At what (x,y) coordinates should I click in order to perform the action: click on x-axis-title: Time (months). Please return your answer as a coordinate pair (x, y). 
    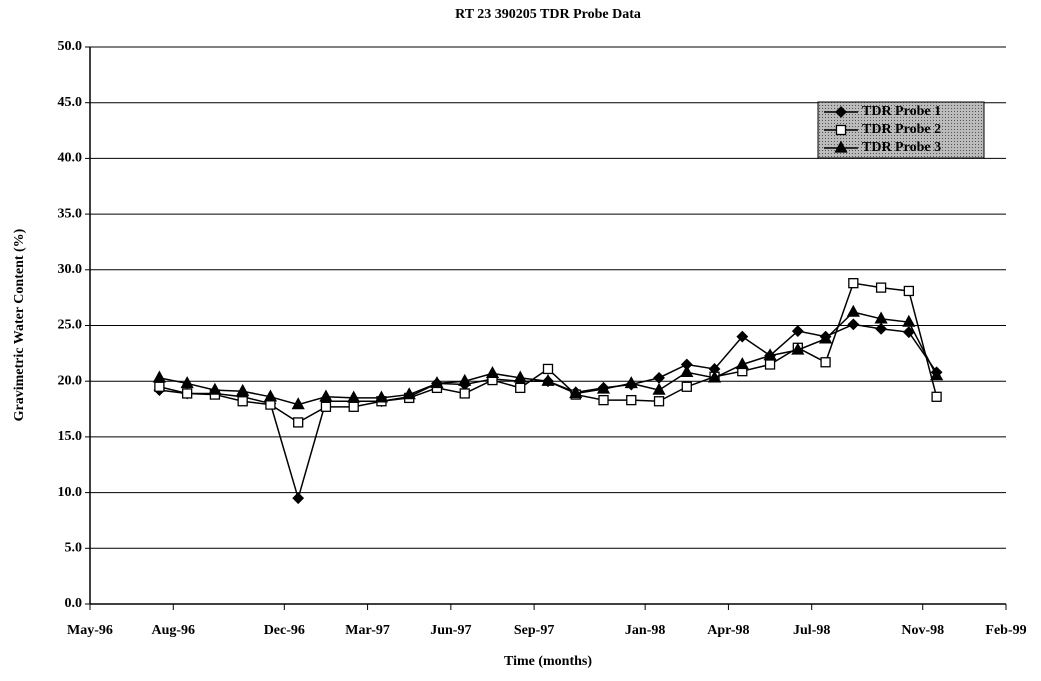
    Looking at the image, I should click on (548, 661).